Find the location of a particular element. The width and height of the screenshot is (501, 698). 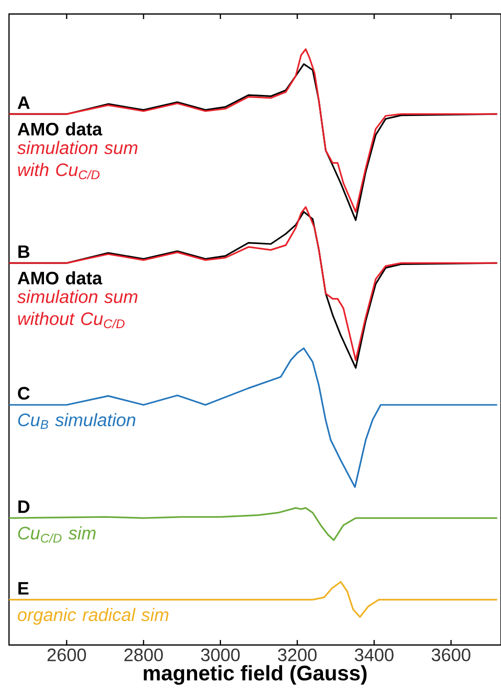

x-tick-label: 2600 is located at coordinates (67, 655).